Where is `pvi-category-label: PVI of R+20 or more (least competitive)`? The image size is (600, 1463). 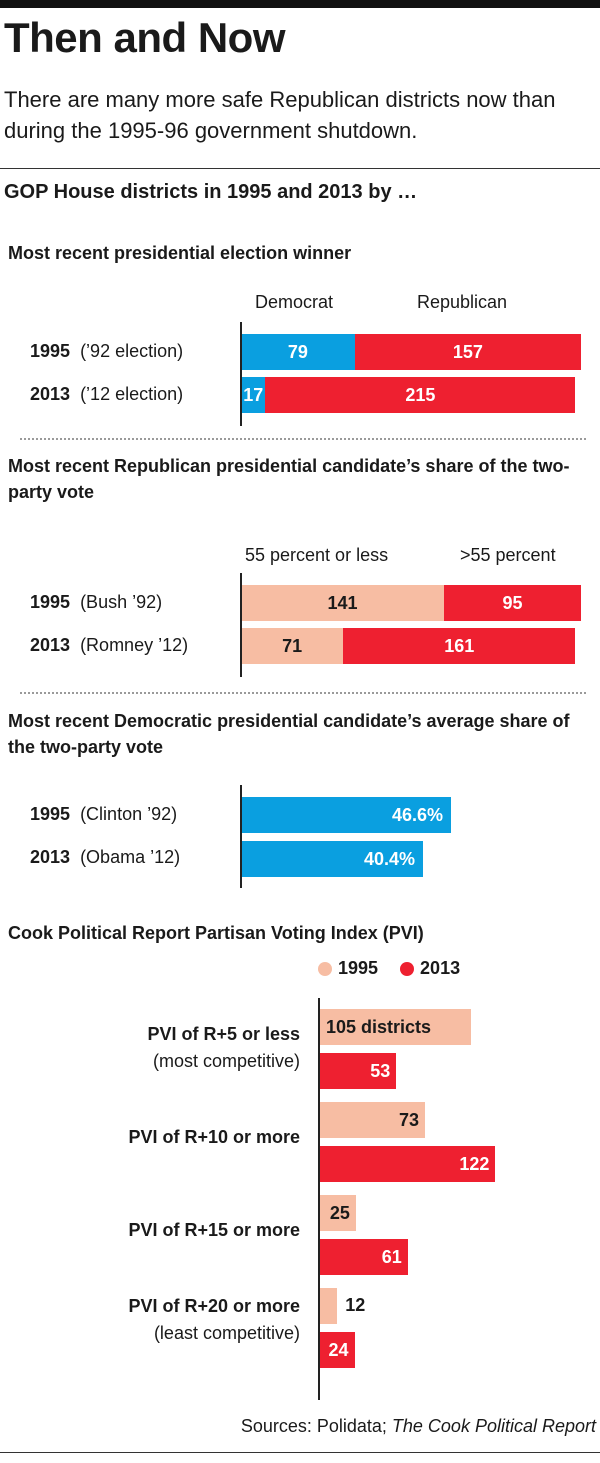
pvi-category-label: PVI of R+20 or more (least competitive) is located at coordinates (150, 1320).